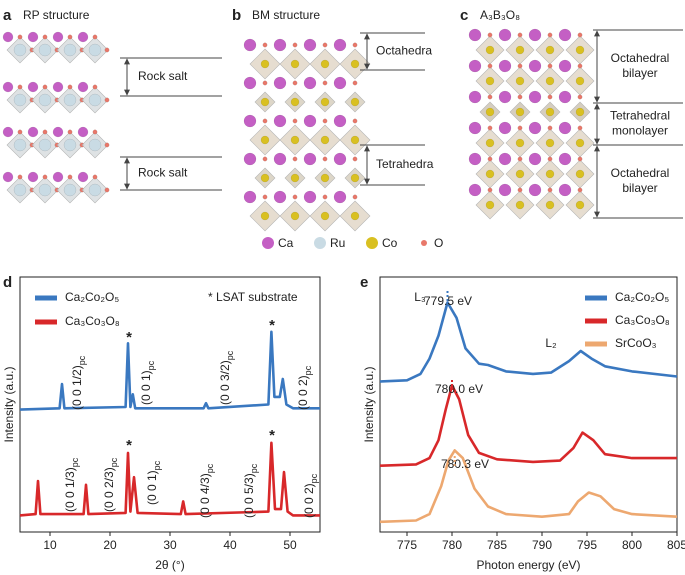  I want to click on annotation: L₂, so click(551, 343).